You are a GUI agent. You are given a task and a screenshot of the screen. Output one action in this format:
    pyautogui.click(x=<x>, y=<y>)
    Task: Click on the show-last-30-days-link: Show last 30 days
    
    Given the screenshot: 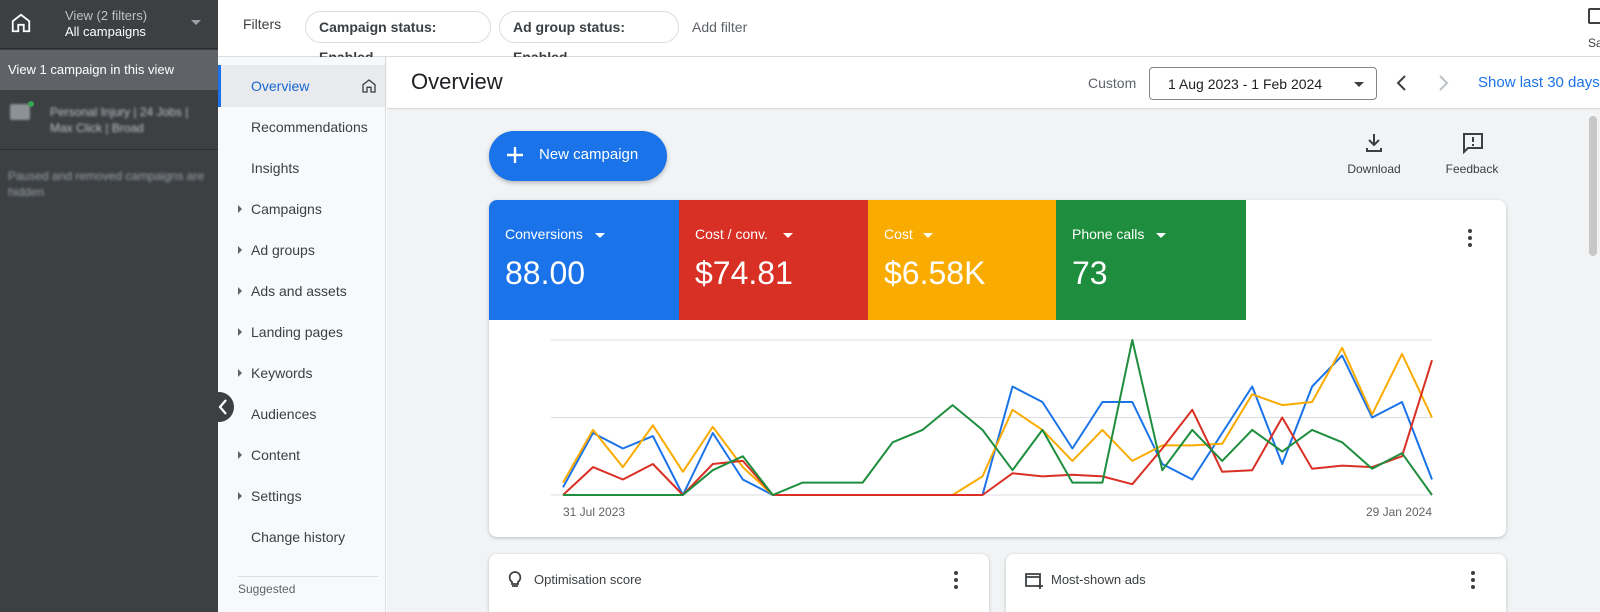 What is the action you would take?
    pyautogui.click(x=1539, y=82)
    